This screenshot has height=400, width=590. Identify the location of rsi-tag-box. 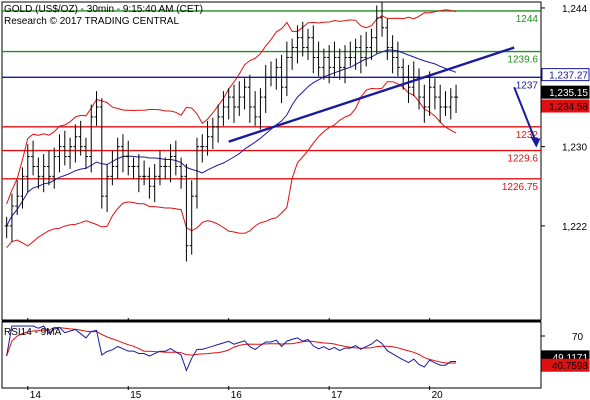
(565, 365).